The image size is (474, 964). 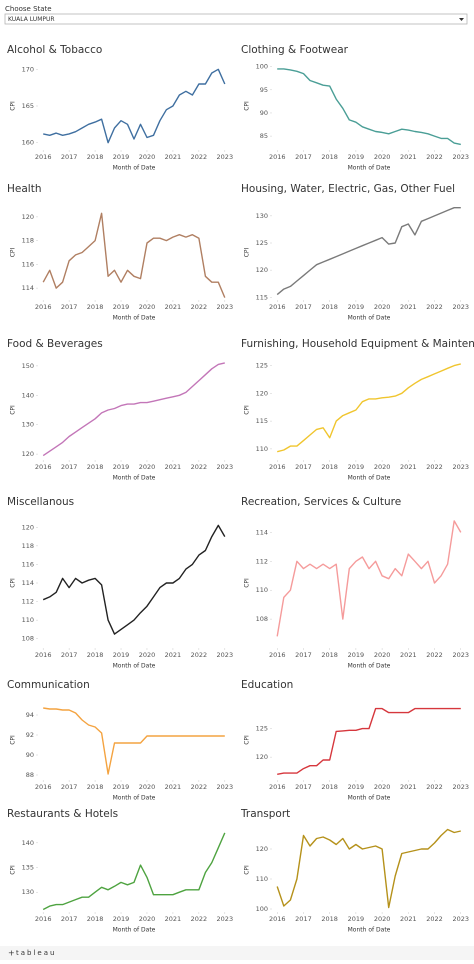 I want to click on y-tick-label: 116, so click(x=28, y=564).